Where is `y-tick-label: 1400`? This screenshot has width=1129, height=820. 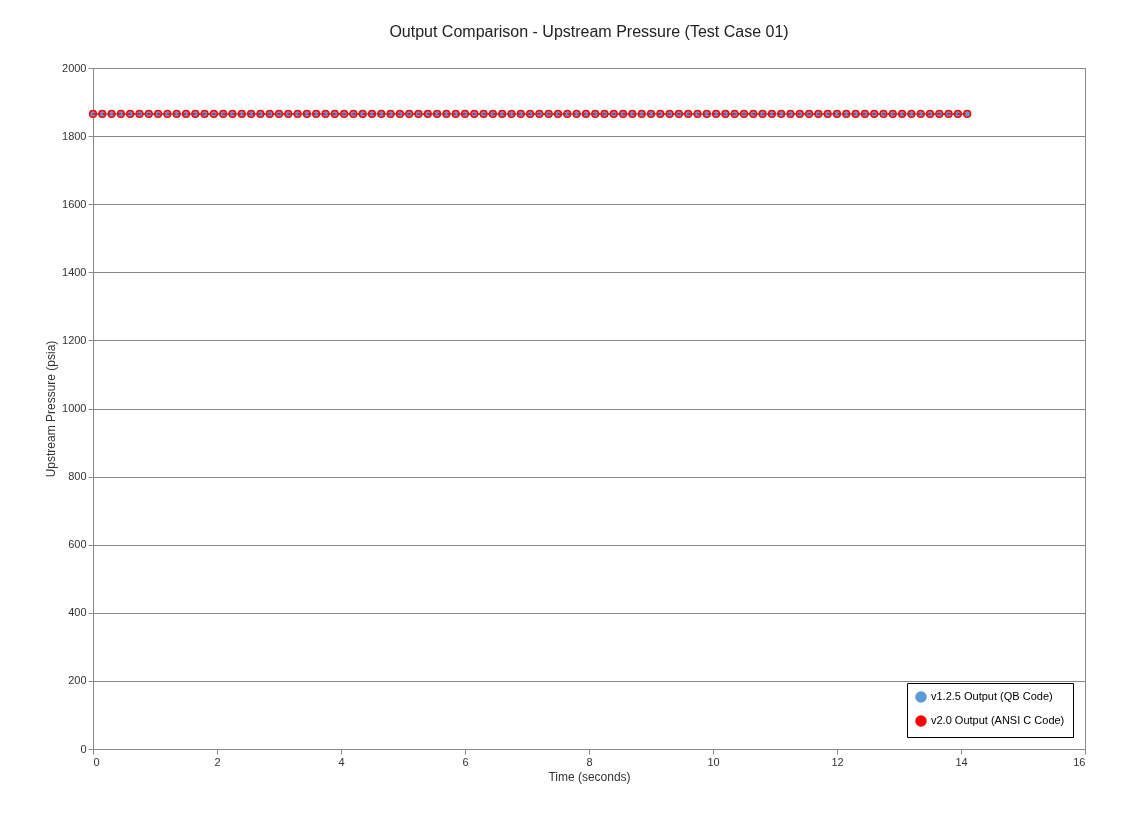
y-tick-label: 1400 is located at coordinates (74, 271).